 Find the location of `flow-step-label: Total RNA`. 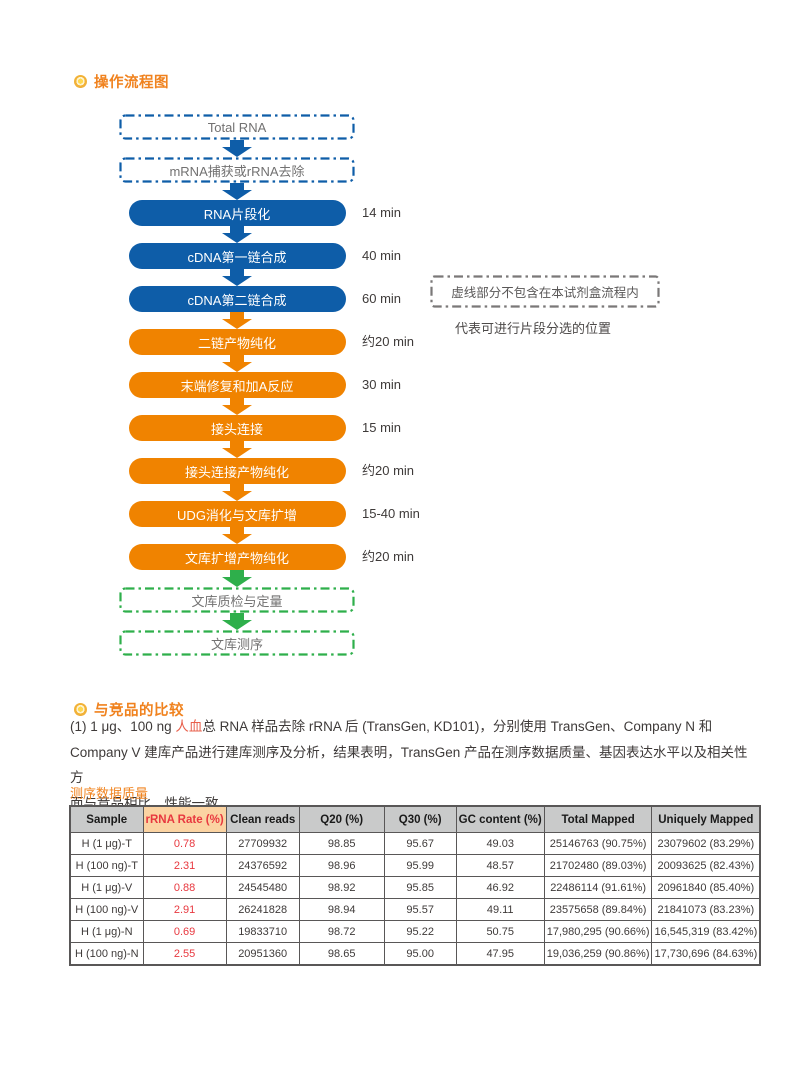

flow-step-label: Total RNA is located at coordinates (237, 127).